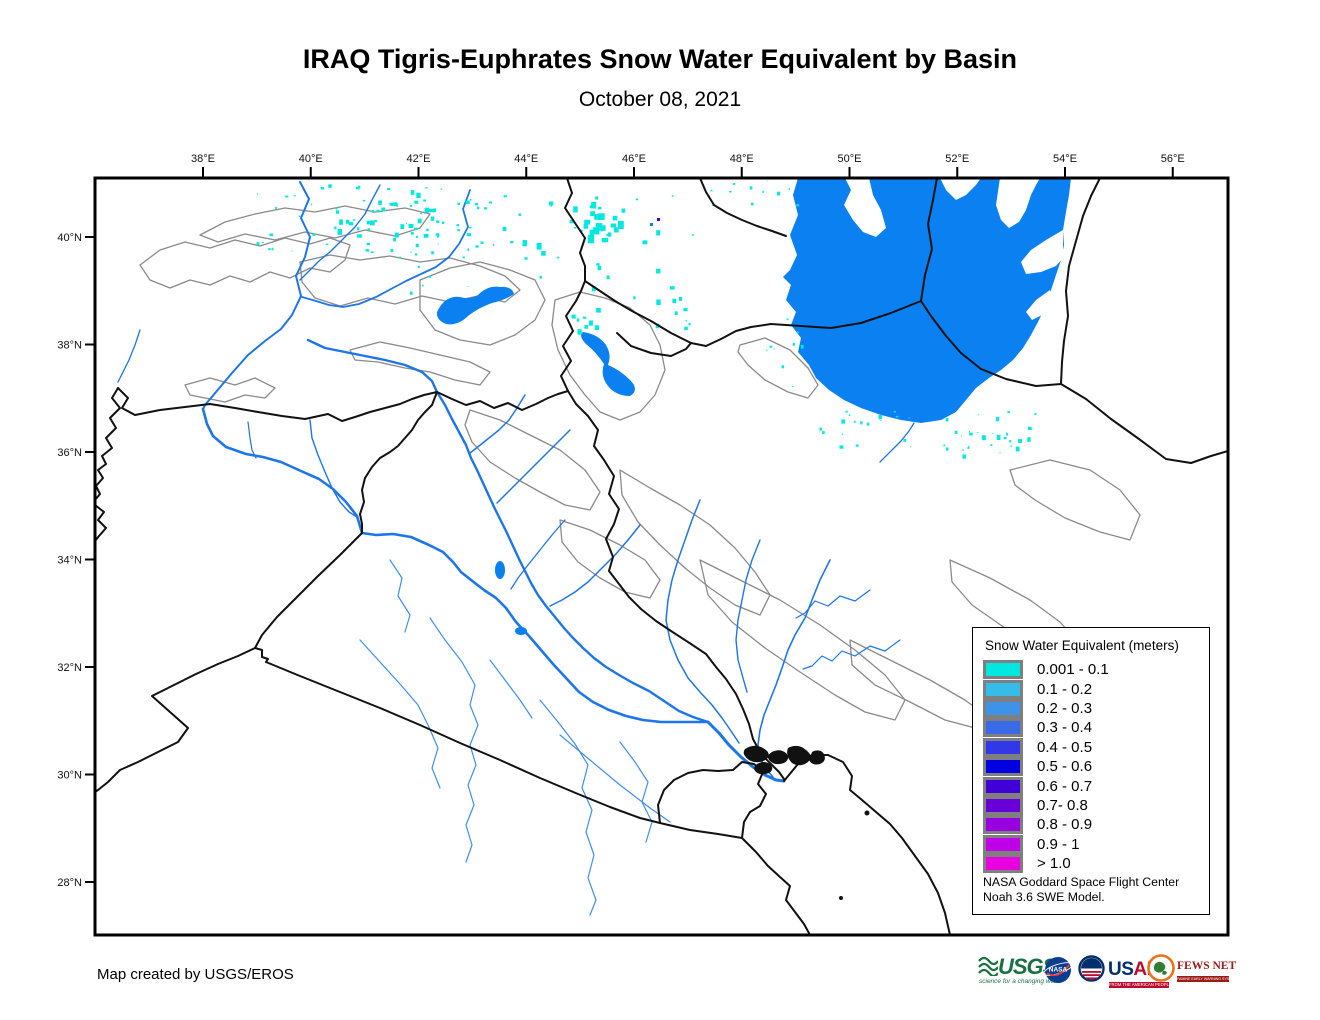 This screenshot has height=1020, width=1320. Describe the element at coordinates (1020, 981) in the screenshot. I see `usgs-tagline: science for a changing world` at that location.